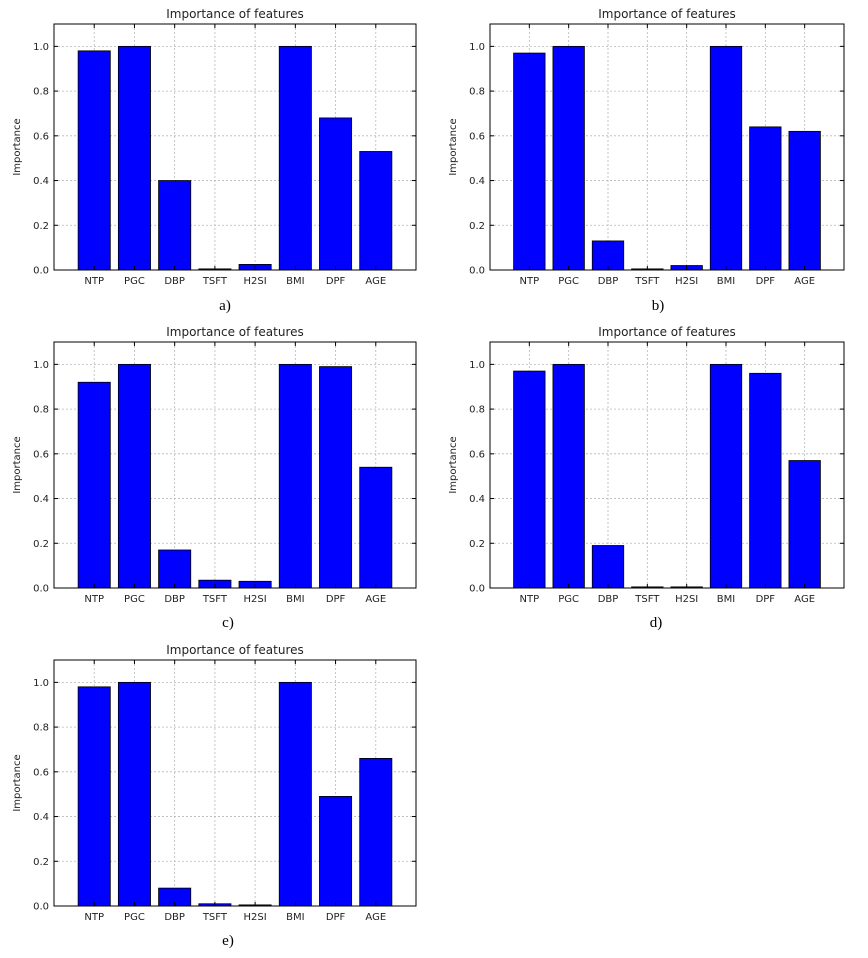 The image size is (868, 958). Describe the element at coordinates (228, 941) in the screenshot. I see `panel-caption: e)` at that location.